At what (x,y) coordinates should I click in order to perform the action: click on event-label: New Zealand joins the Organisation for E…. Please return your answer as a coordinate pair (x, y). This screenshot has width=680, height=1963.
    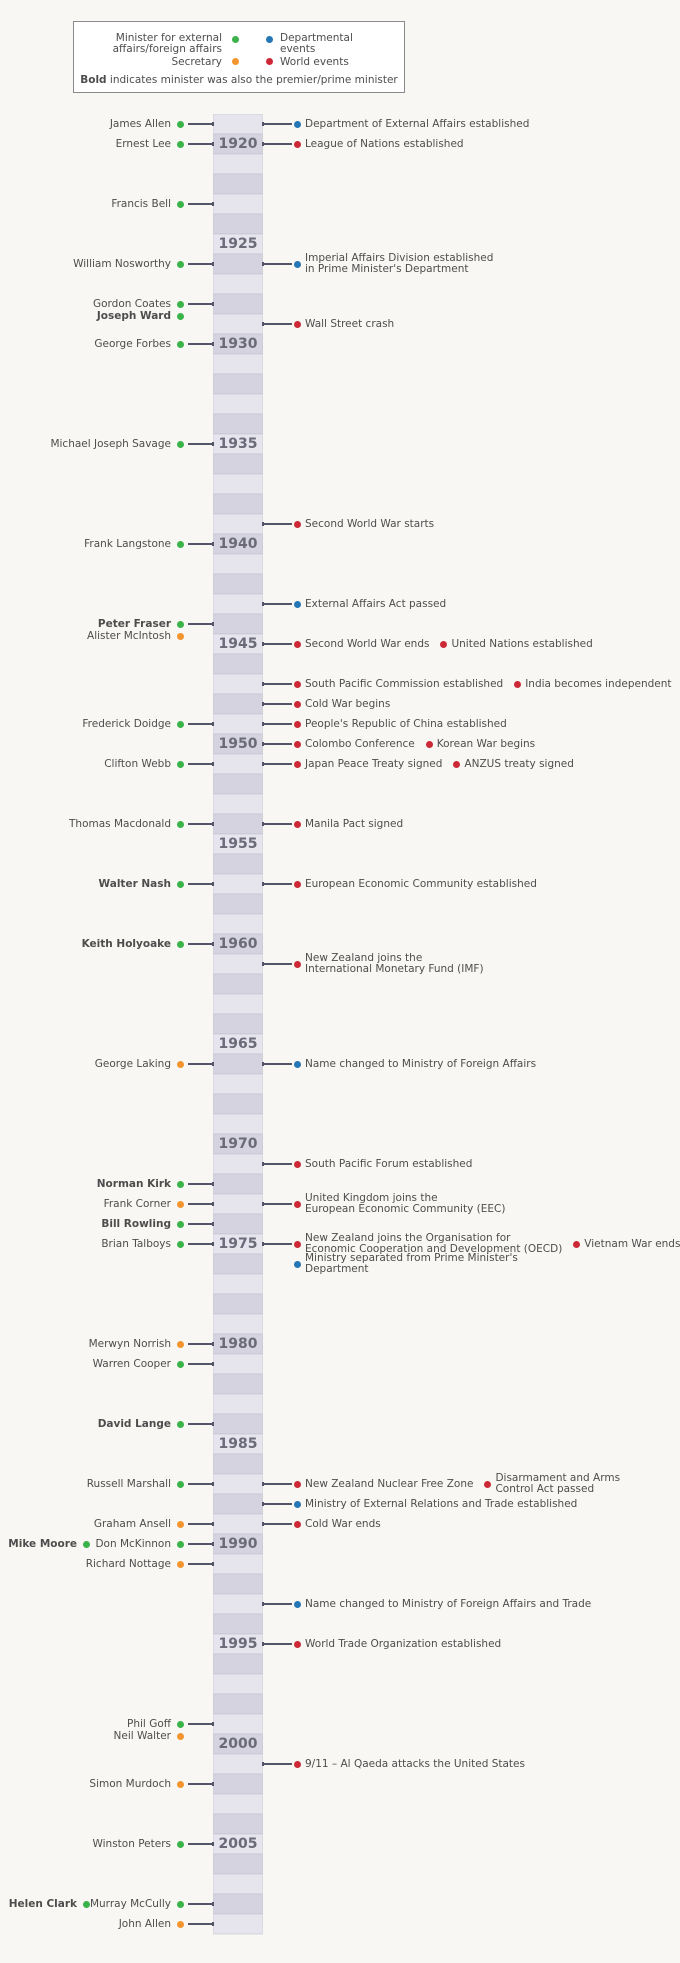
    Looking at the image, I should click on (434, 1243).